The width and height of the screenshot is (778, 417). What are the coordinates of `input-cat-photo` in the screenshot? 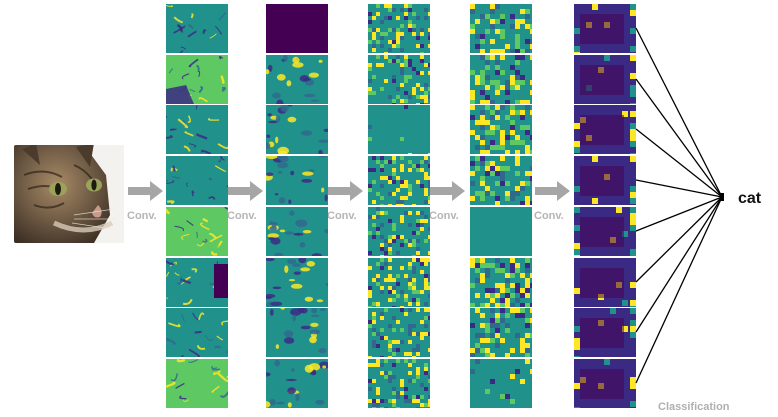 It's located at (69, 194).